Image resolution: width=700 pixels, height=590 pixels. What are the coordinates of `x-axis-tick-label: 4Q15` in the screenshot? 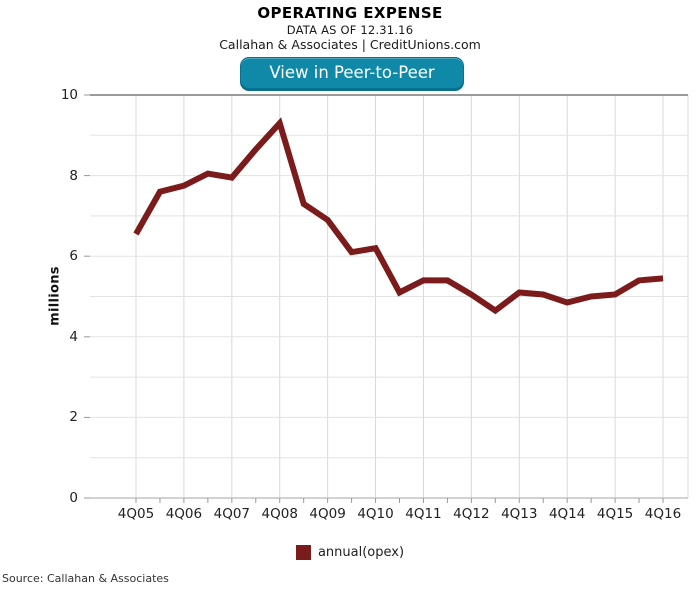 It's located at (615, 514).